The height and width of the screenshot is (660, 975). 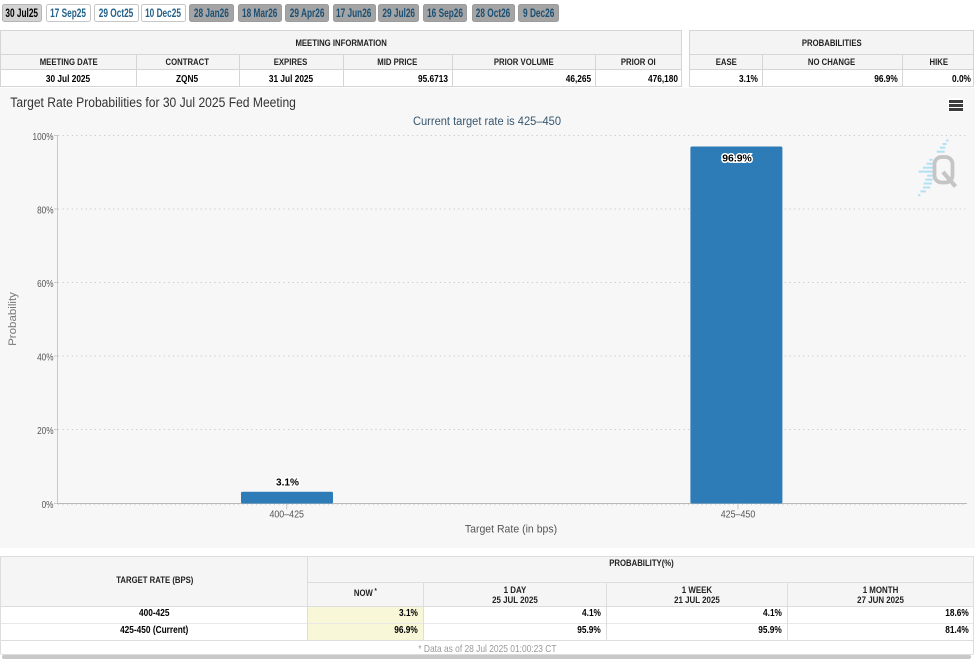 What do you see at coordinates (43, 137) in the screenshot?
I see `svg-text: 100%` at bounding box center [43, 137].